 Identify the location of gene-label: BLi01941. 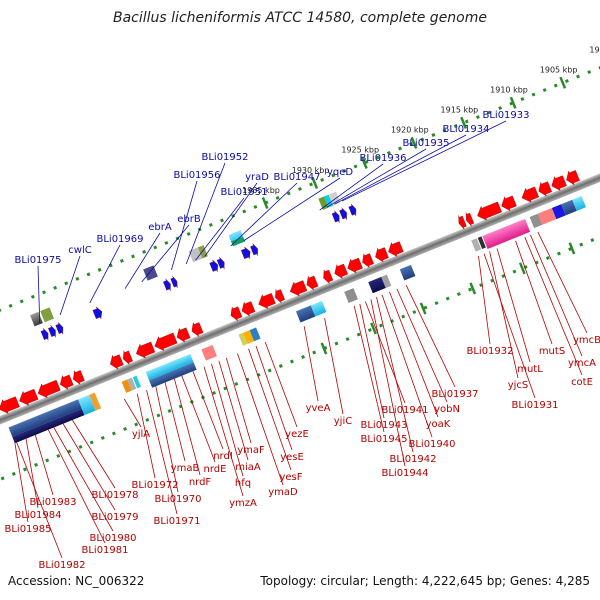
(404, 410).